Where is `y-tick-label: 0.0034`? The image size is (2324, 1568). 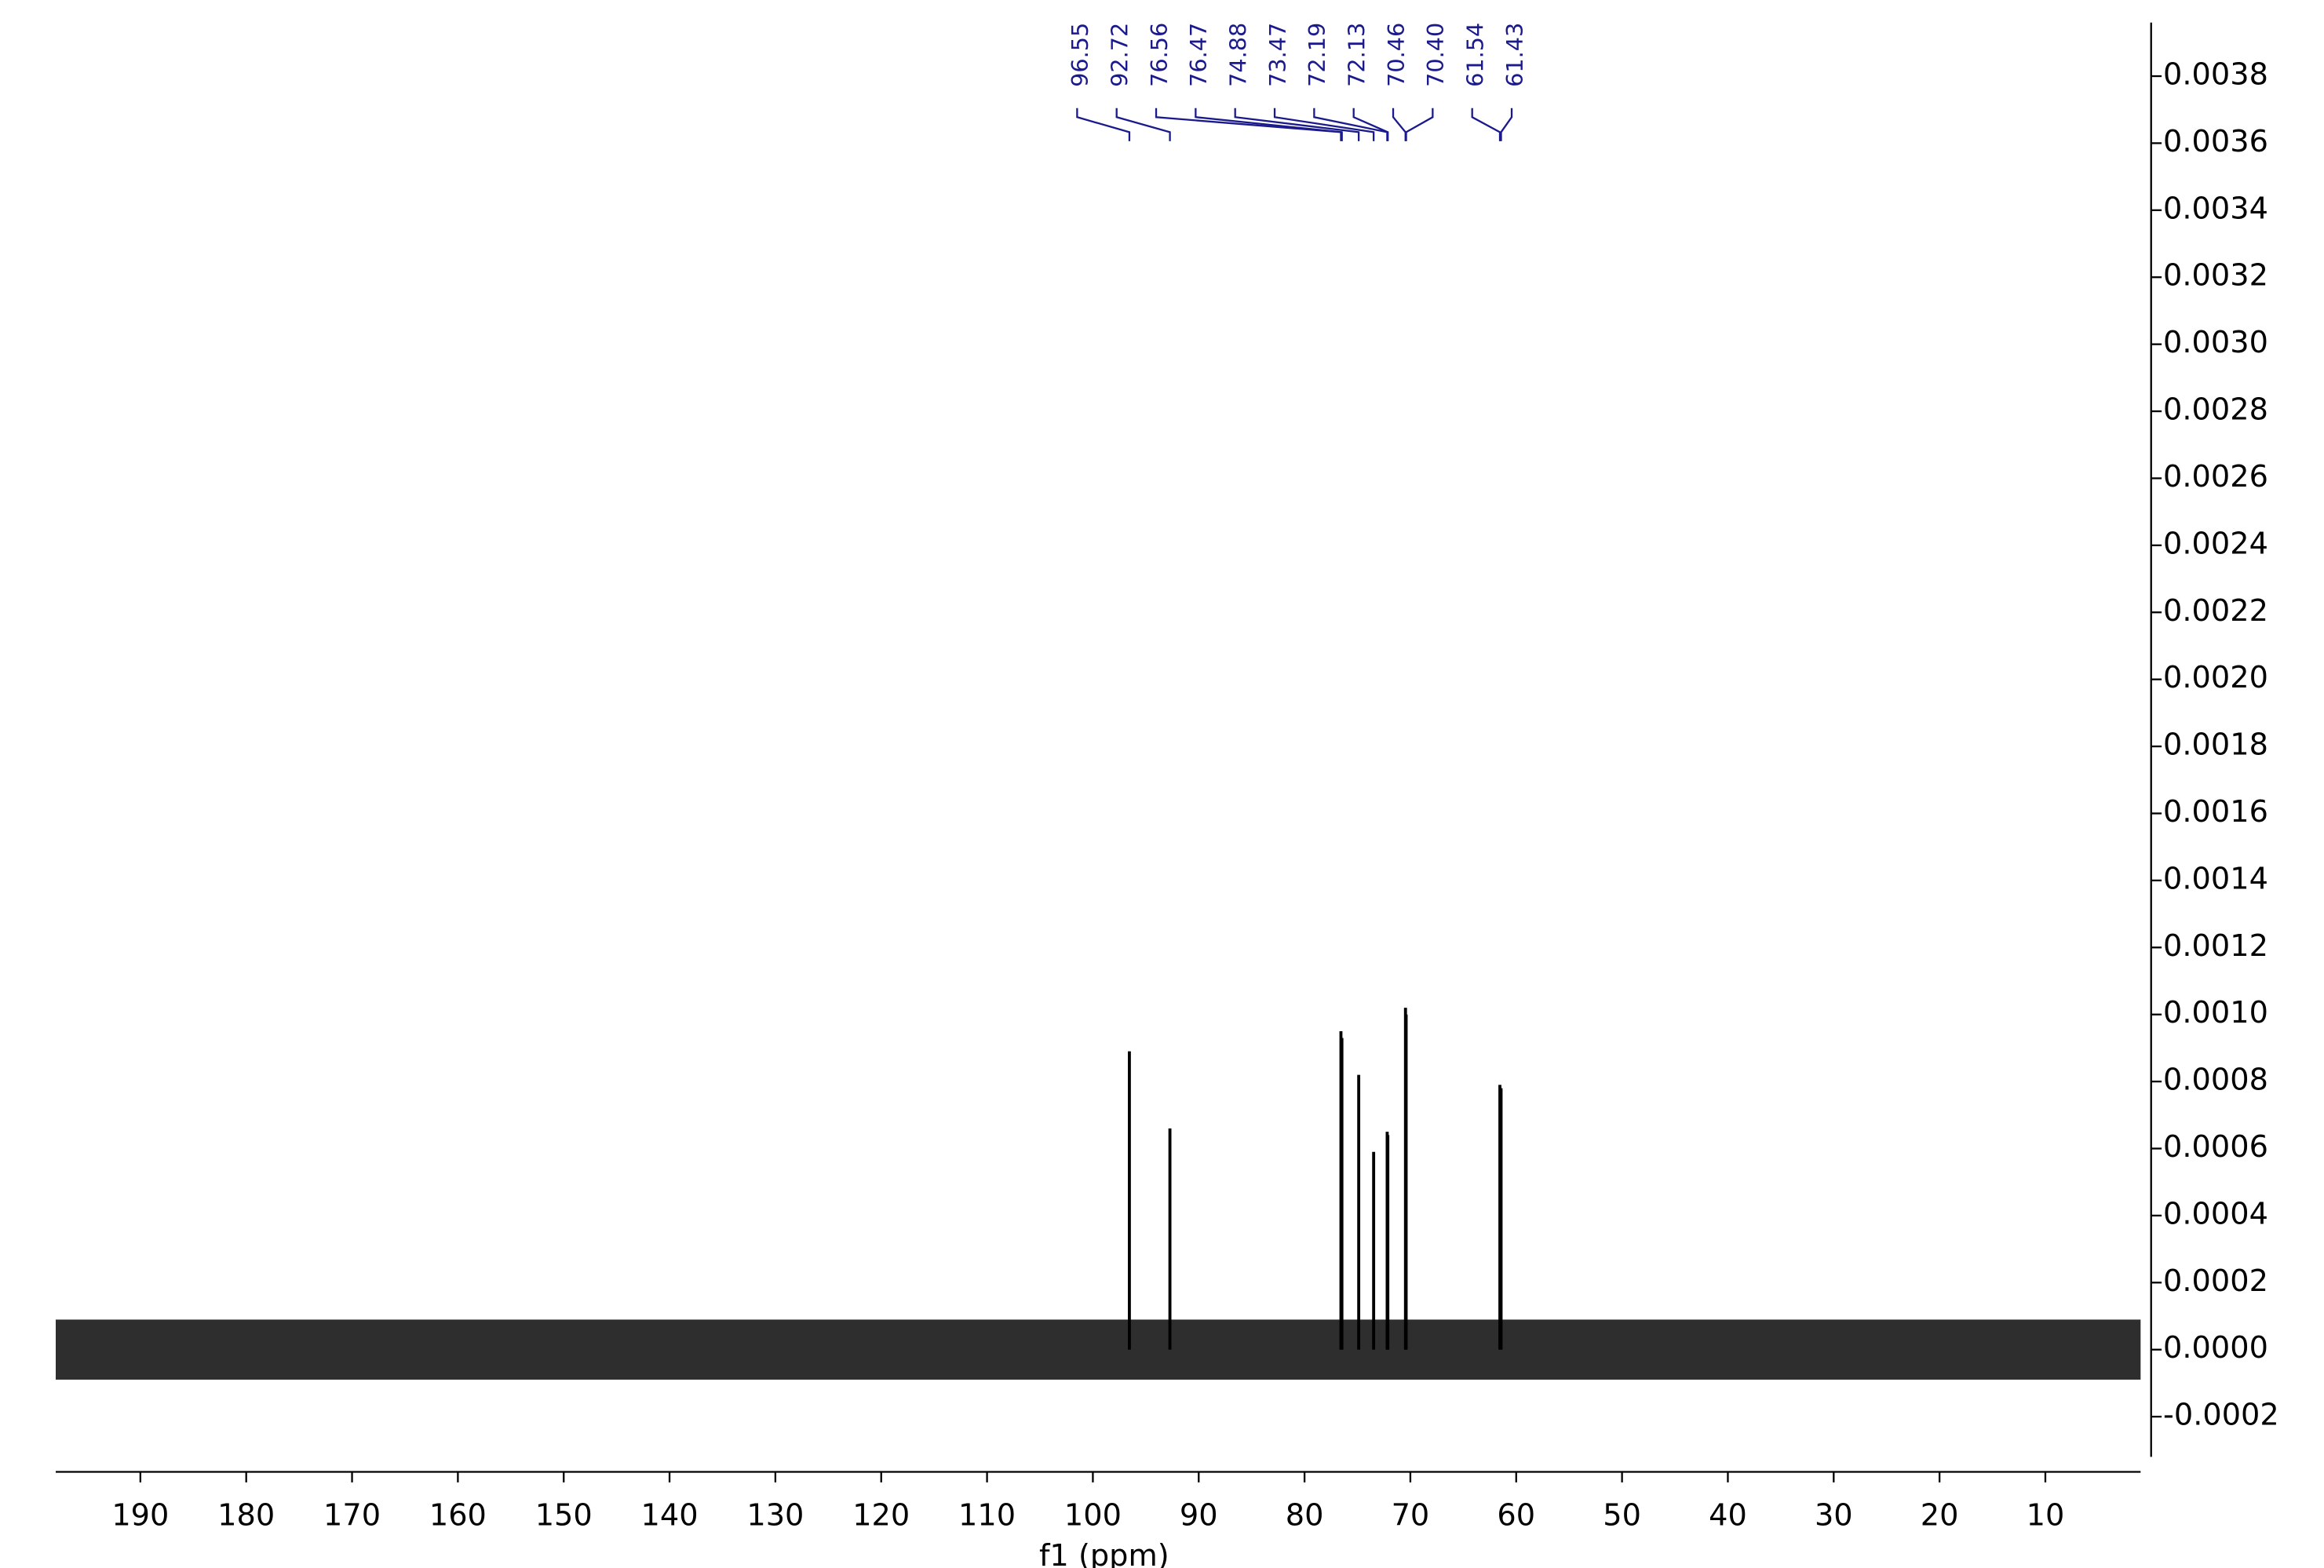 y-tick-label: 0.0034 is located at coordinates (2215, 208).